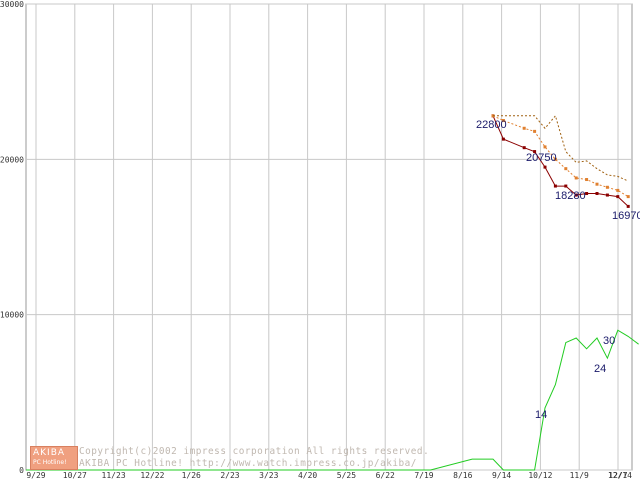 The image size is (640, 480). What do you see at coordinates (75, 475) in the screenshot?
I see `x-tick-label: 10/27` at bounding box center [75, 475].